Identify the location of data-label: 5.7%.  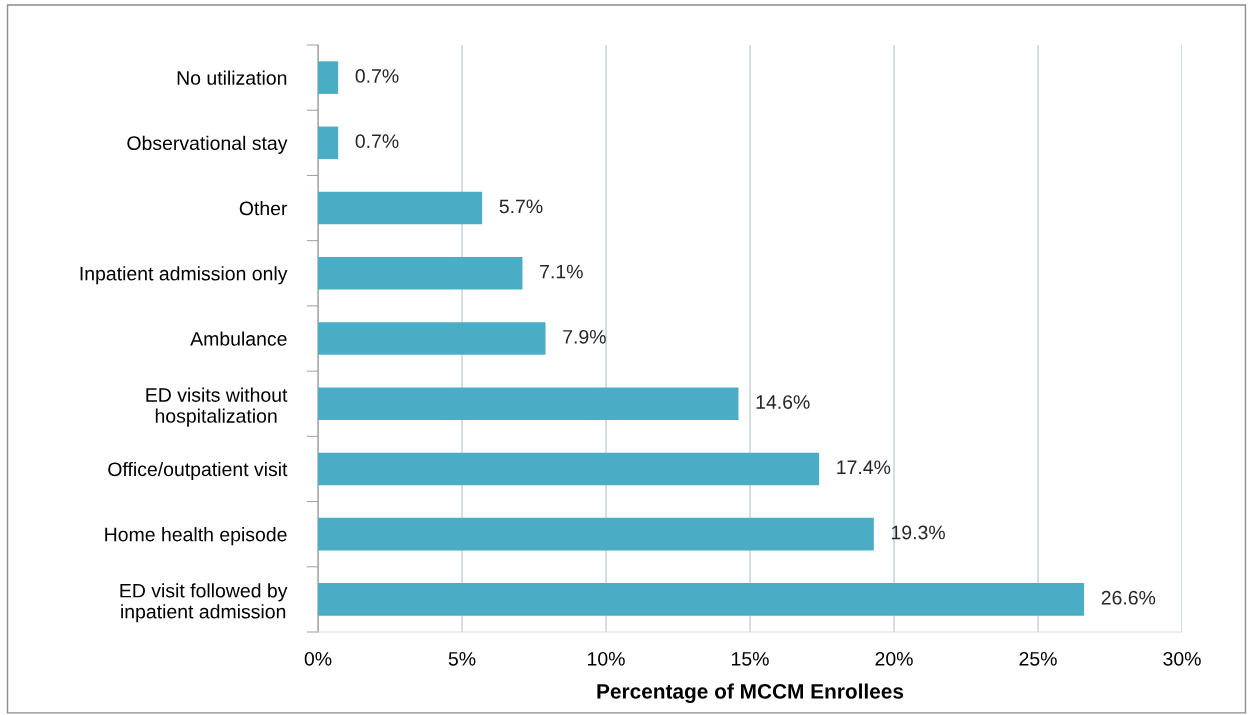
(521, 206).